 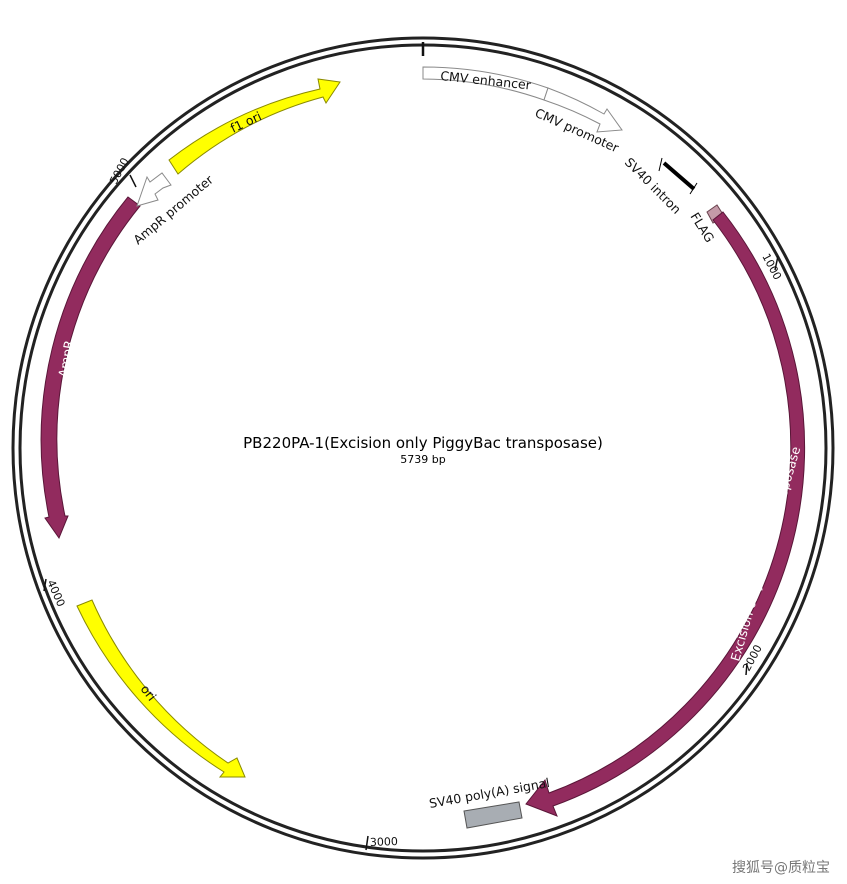 I want to click on sv40-intron-feature, so click(x=678, y=176).